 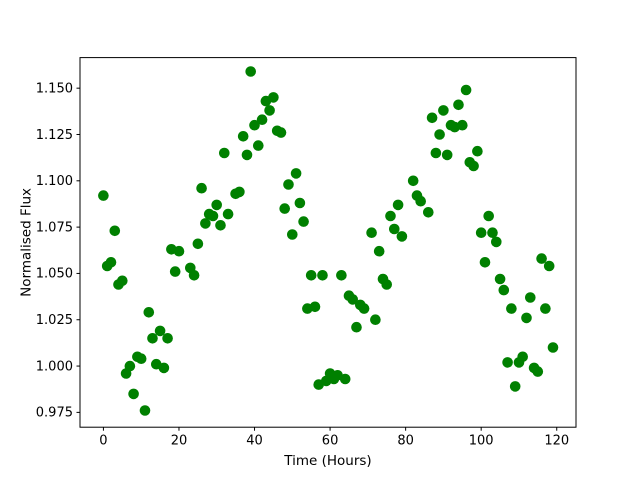 I want to click on x-tick-label: 0, so click(x=103, y=441).